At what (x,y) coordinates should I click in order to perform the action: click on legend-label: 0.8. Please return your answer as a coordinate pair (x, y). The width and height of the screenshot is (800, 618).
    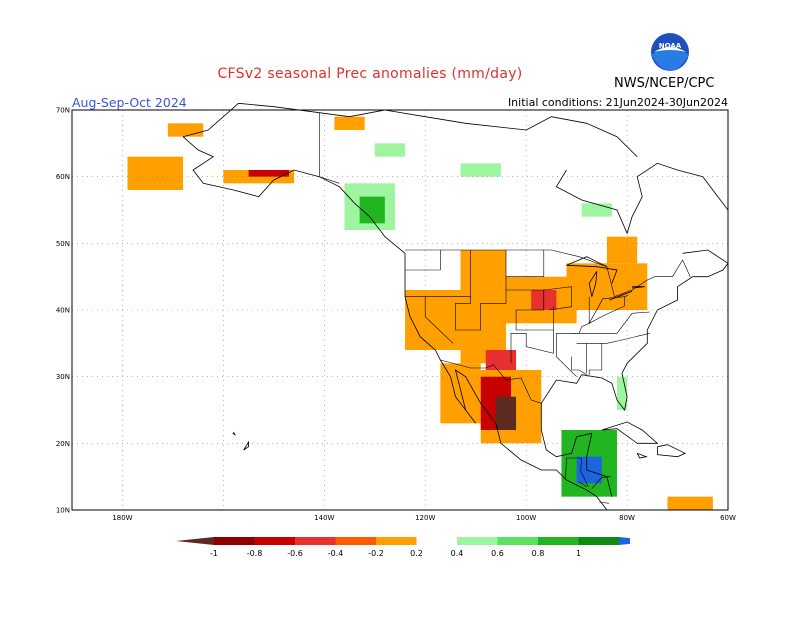
    Looking at the image, I should click on (538, 553).